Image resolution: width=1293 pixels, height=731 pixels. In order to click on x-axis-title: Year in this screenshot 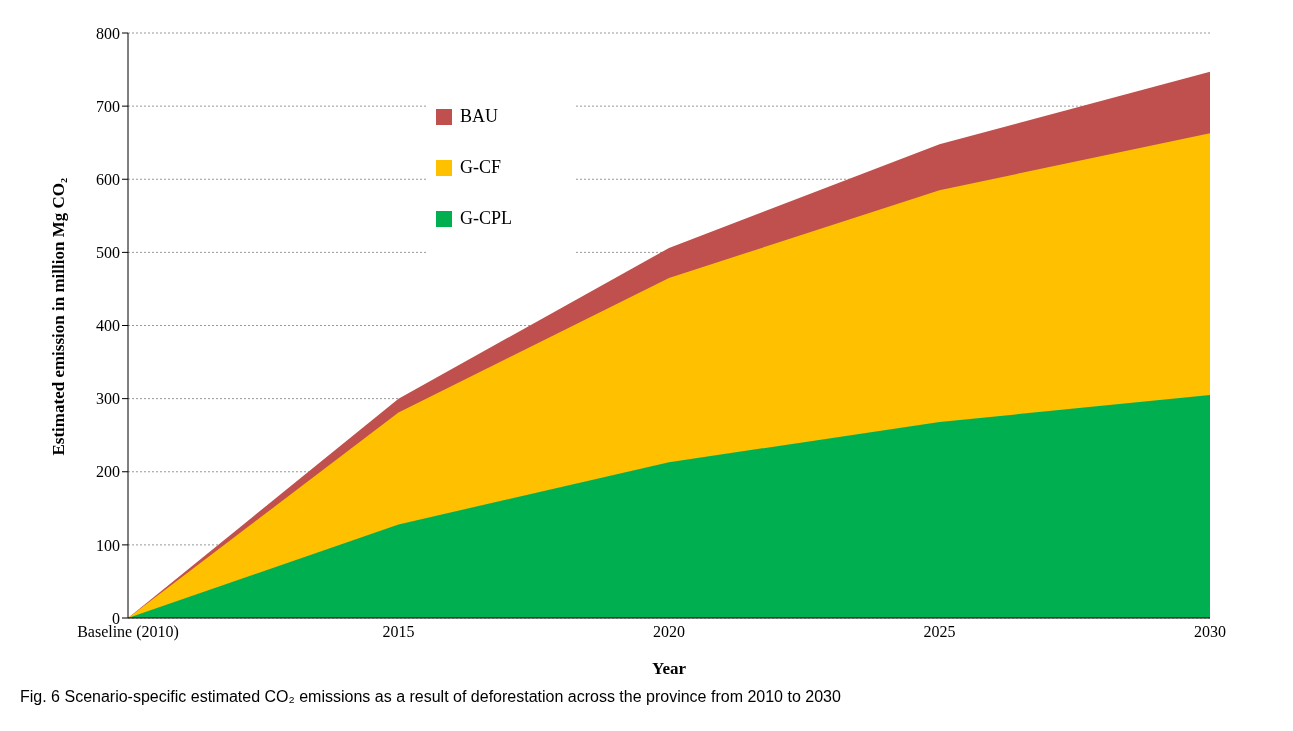, I will do `click(669, 668)`.